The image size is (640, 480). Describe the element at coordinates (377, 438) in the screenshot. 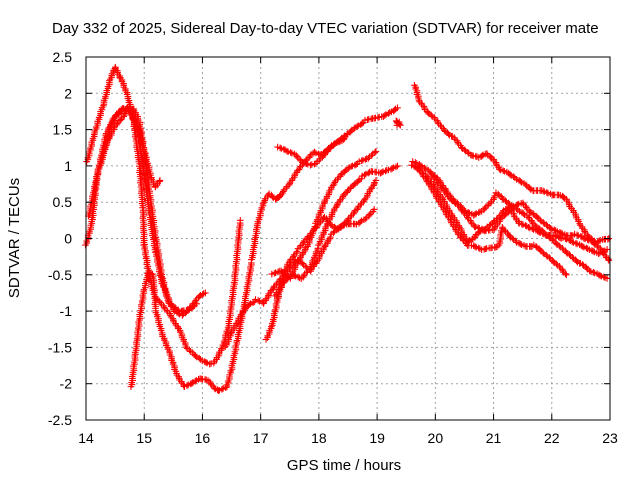

I see `x-tick-label: 19` at that location.